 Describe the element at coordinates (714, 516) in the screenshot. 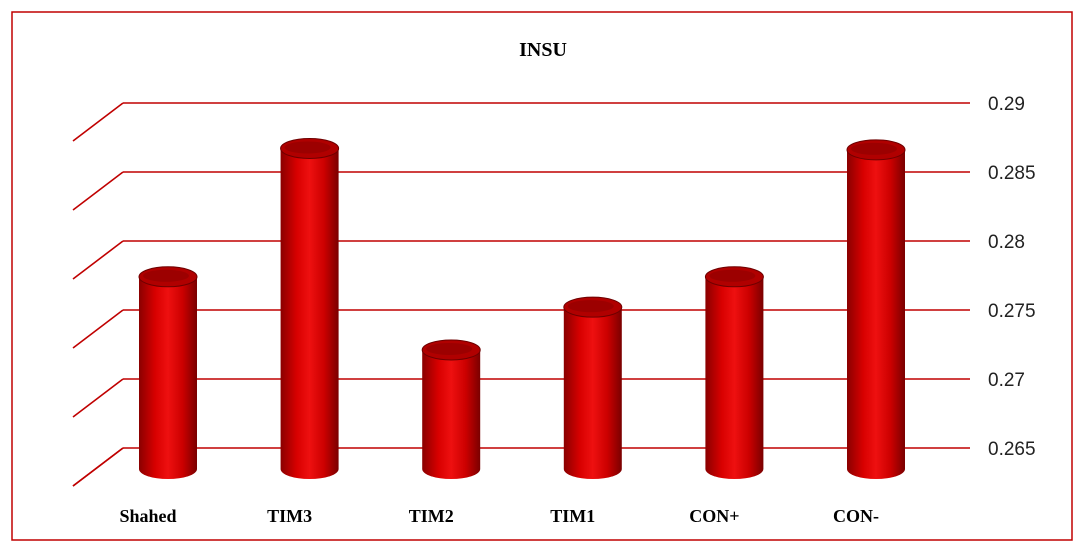

I see `x-category-label: CON+` at that location.